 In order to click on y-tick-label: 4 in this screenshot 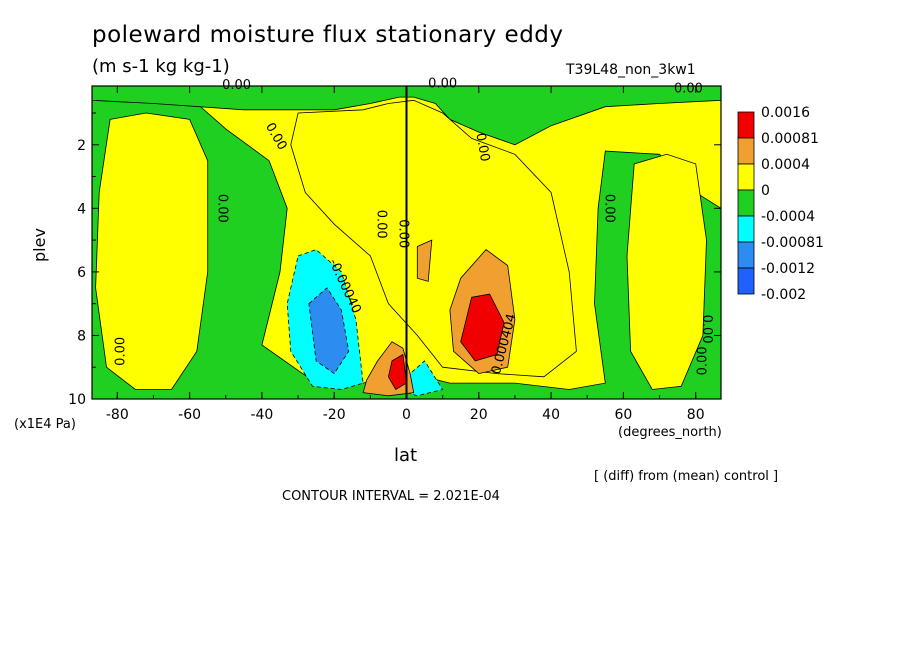, I will do `click(81, 209)`.